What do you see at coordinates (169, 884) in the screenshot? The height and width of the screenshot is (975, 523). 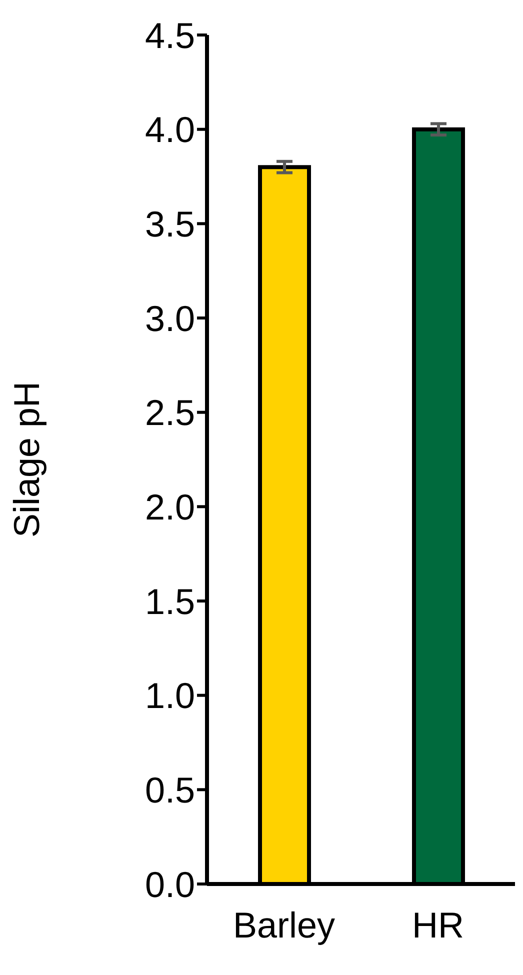 I see `y-tick-label: 0.0` at bounding box center [169, 884].